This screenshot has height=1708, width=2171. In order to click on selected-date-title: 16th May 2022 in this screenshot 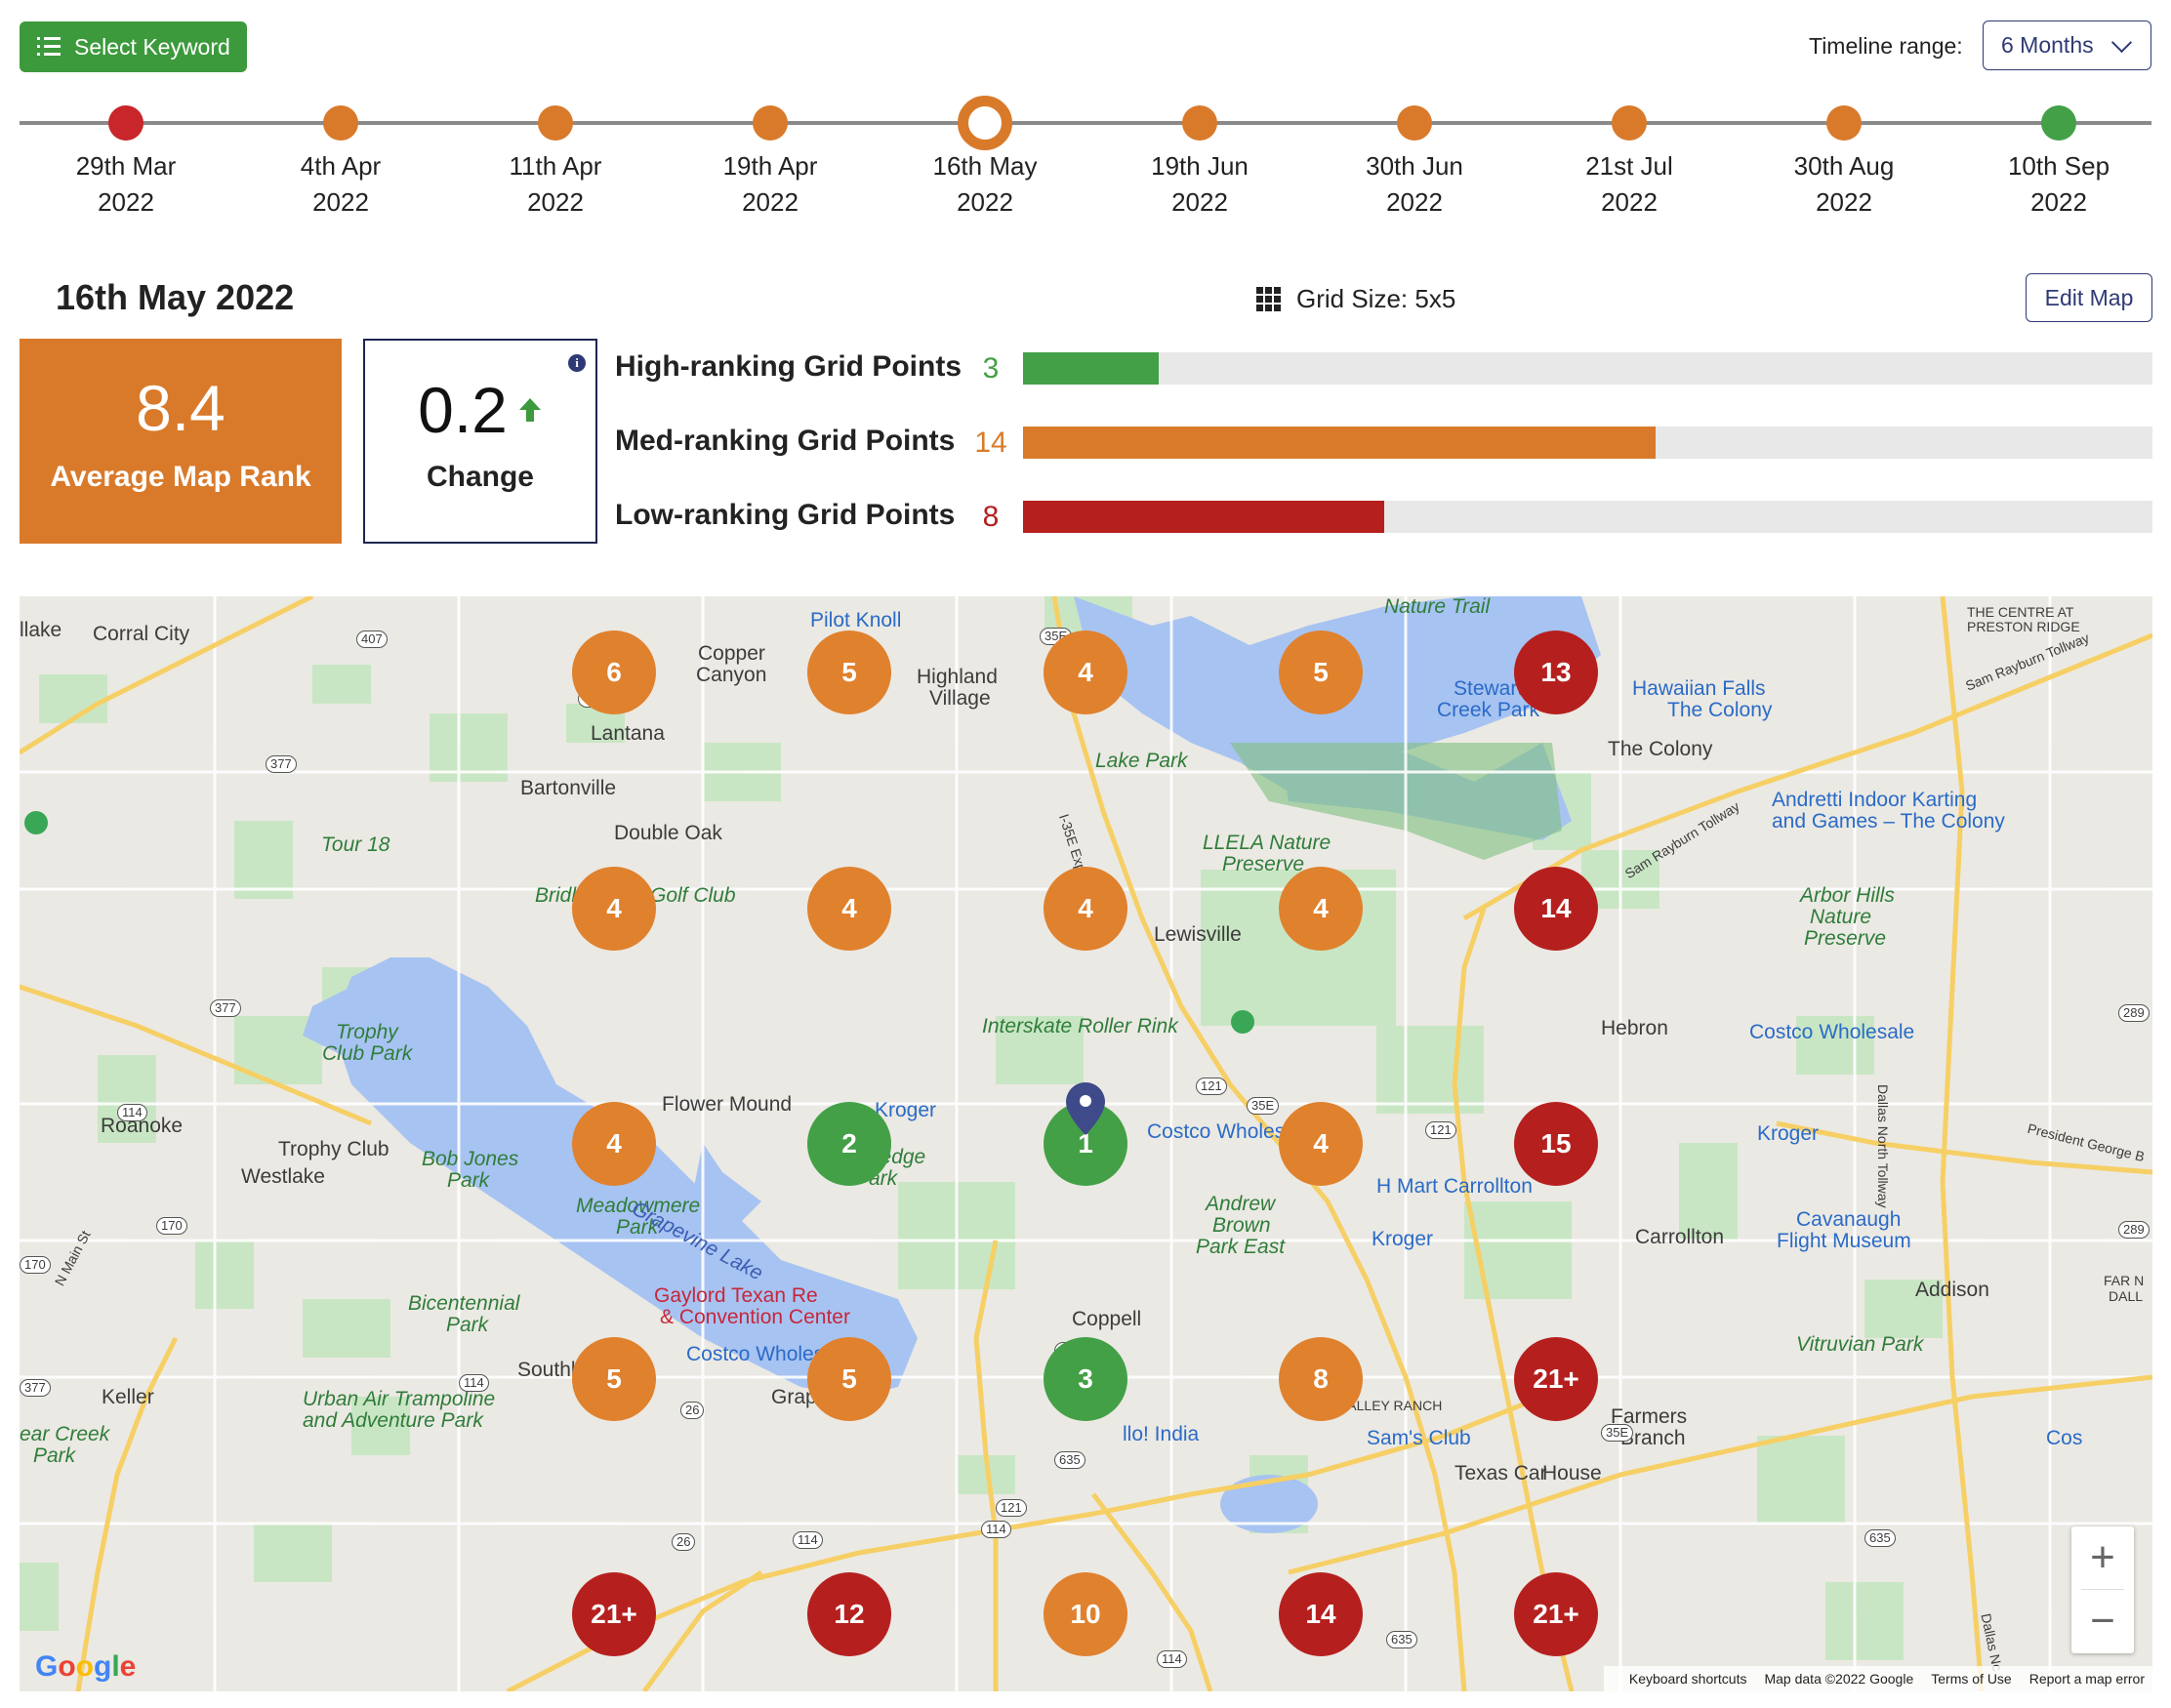, I will do `click(175, 297)`.